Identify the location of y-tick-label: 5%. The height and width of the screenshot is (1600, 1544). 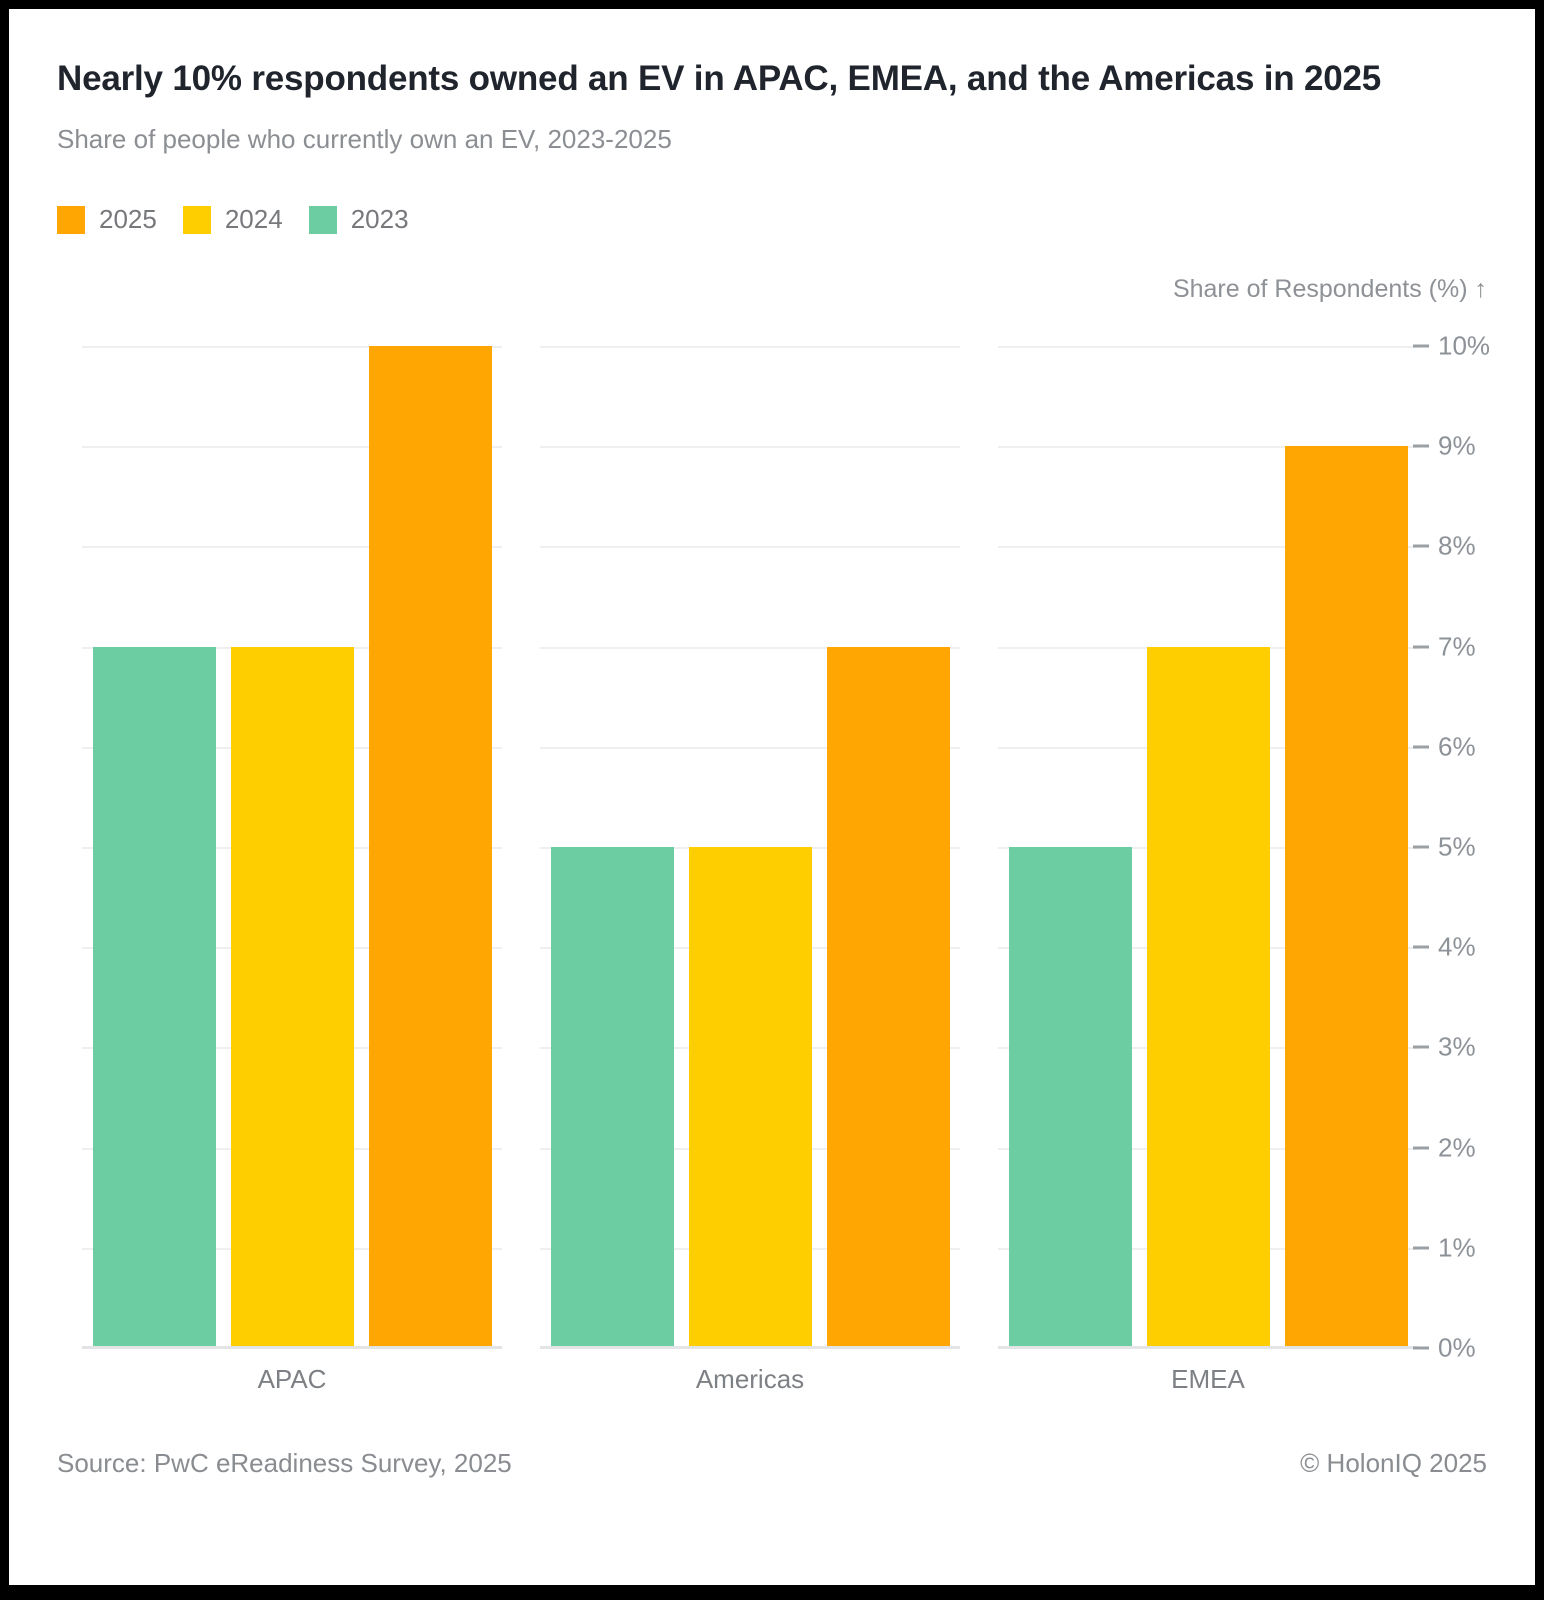
(1457, 846).